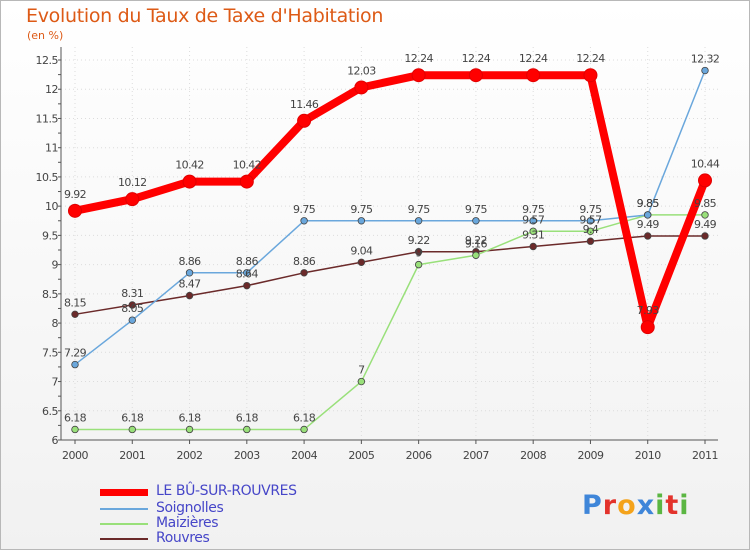  Describe the element at coordinates (50, 411) in the screenshot. I see `y-tick-label: 6.5` at that location.